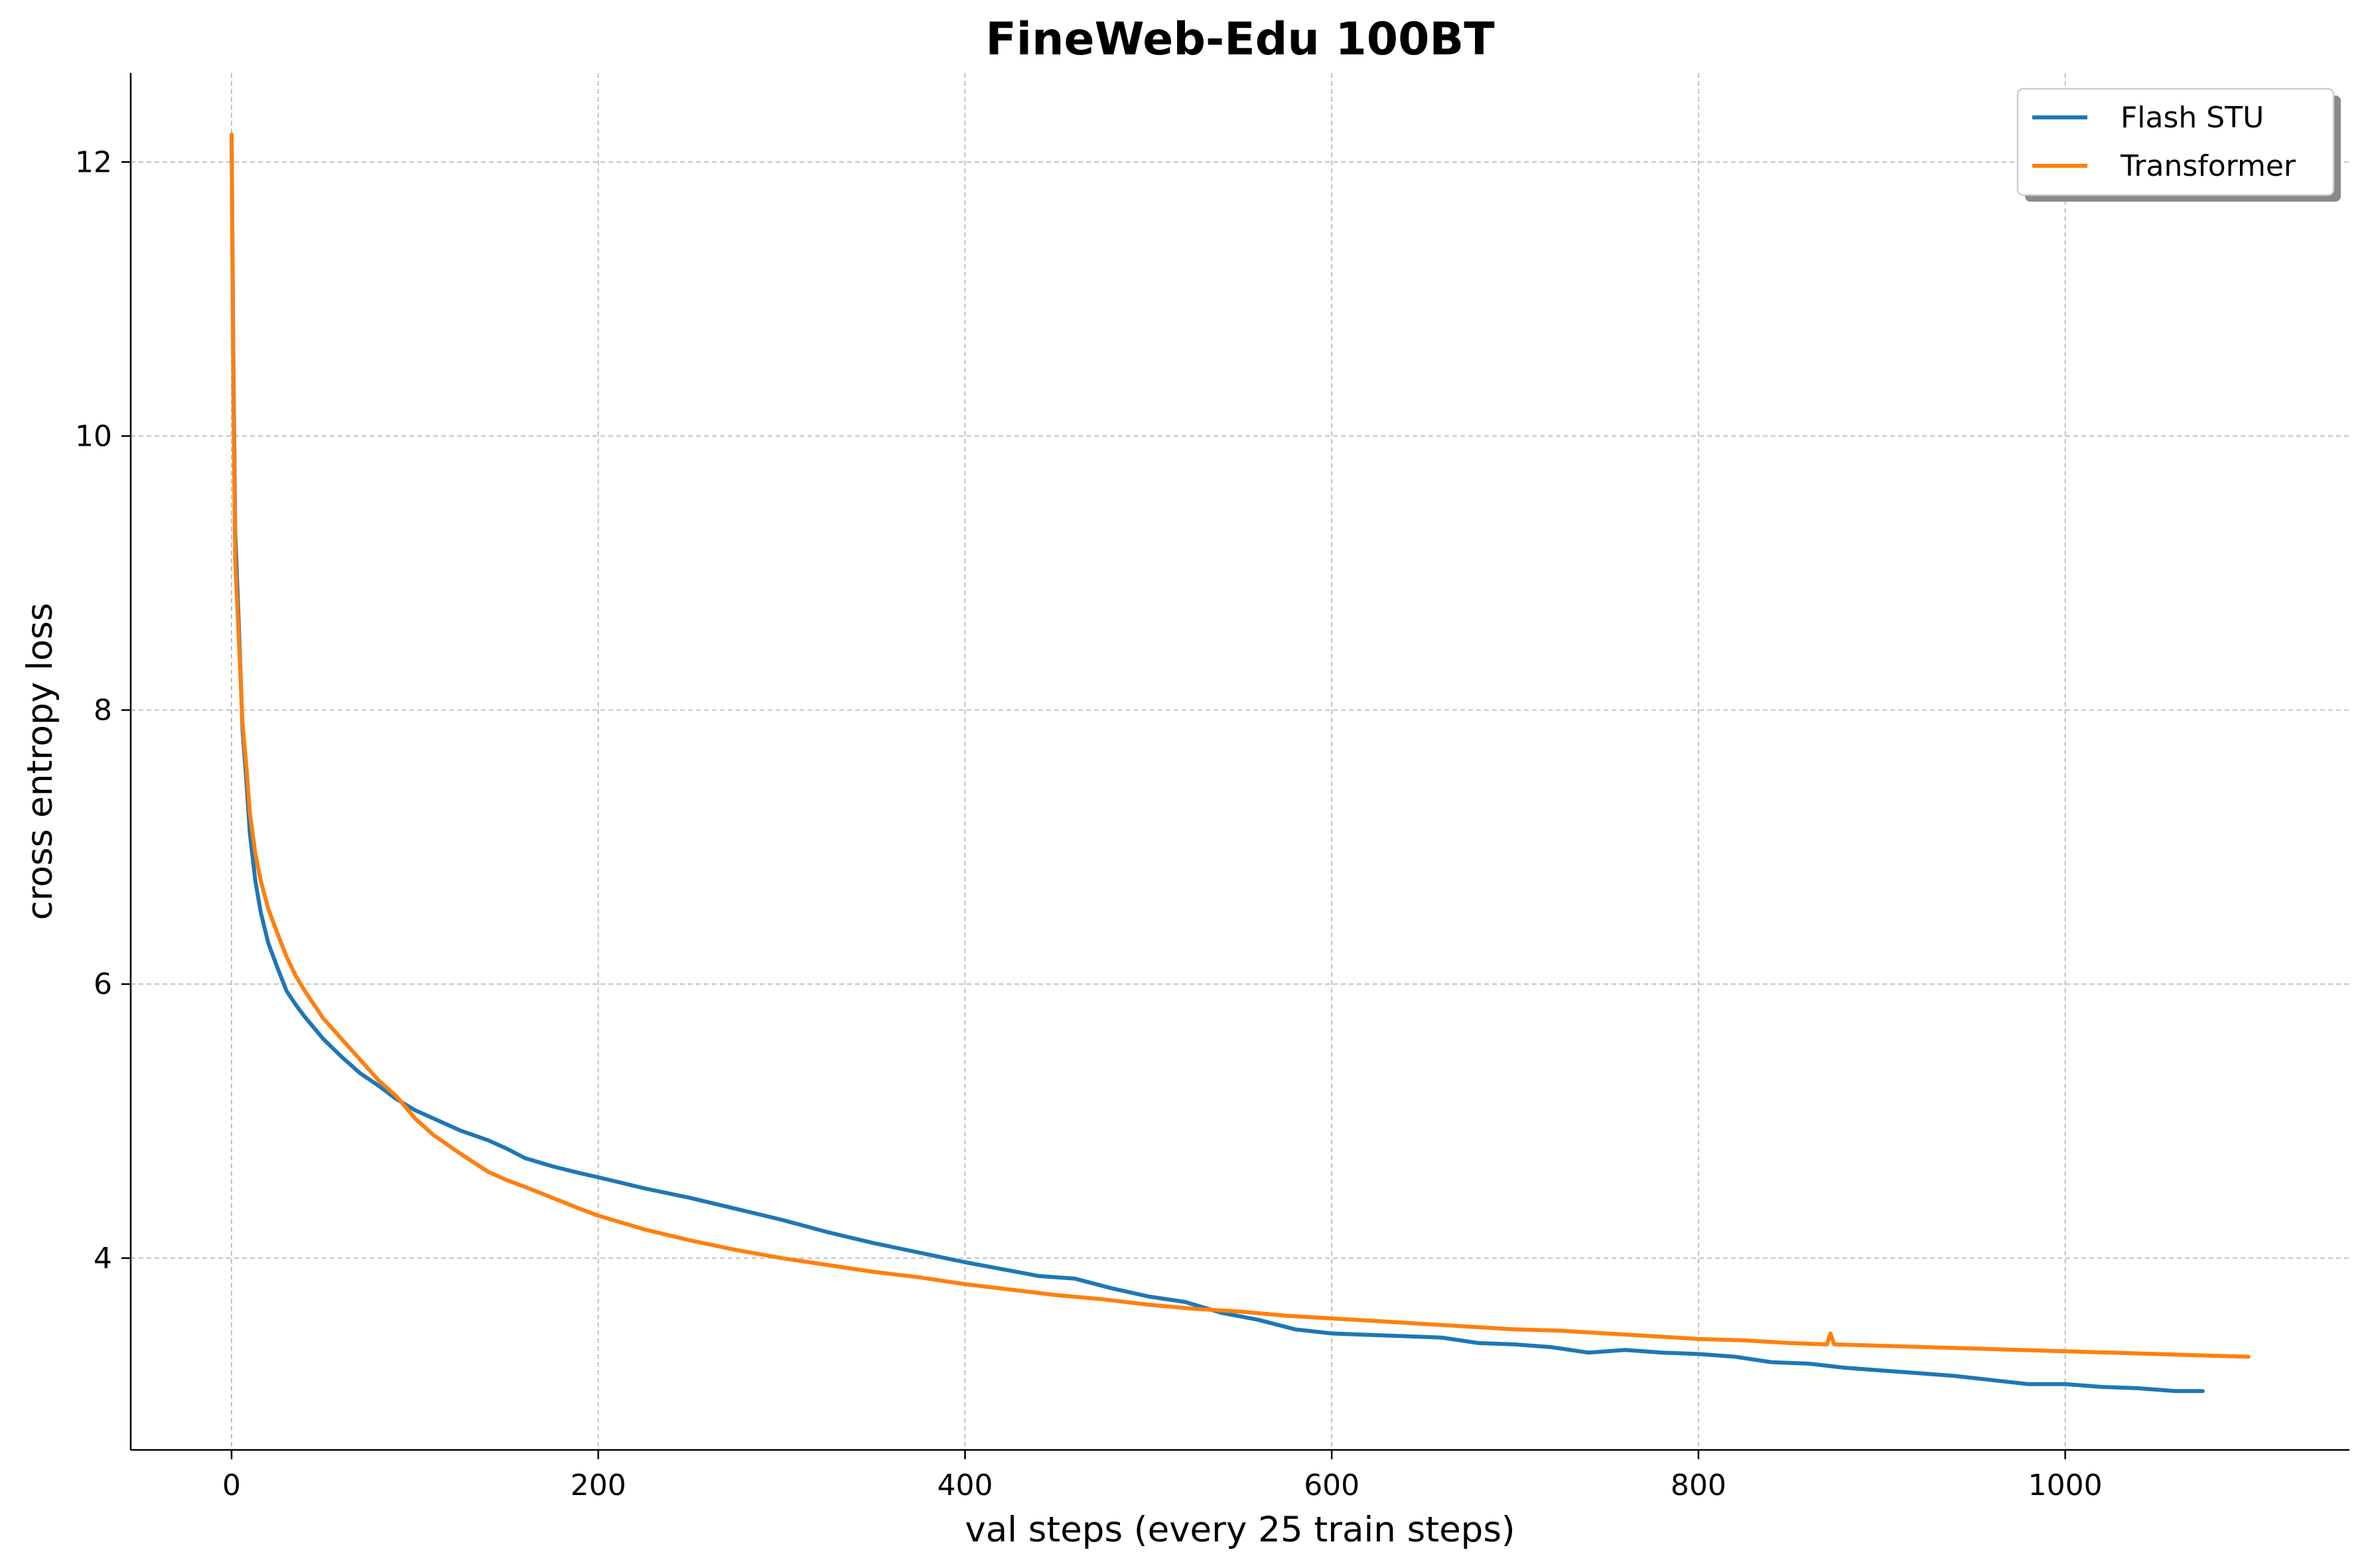 Image resolution: width=2368 pixels, height=1568 pixels. What do you see at coordinates (1698, 1486) in the screenshot?
I see `x-tick-label: 800` at bounding box center [1698, 1486].